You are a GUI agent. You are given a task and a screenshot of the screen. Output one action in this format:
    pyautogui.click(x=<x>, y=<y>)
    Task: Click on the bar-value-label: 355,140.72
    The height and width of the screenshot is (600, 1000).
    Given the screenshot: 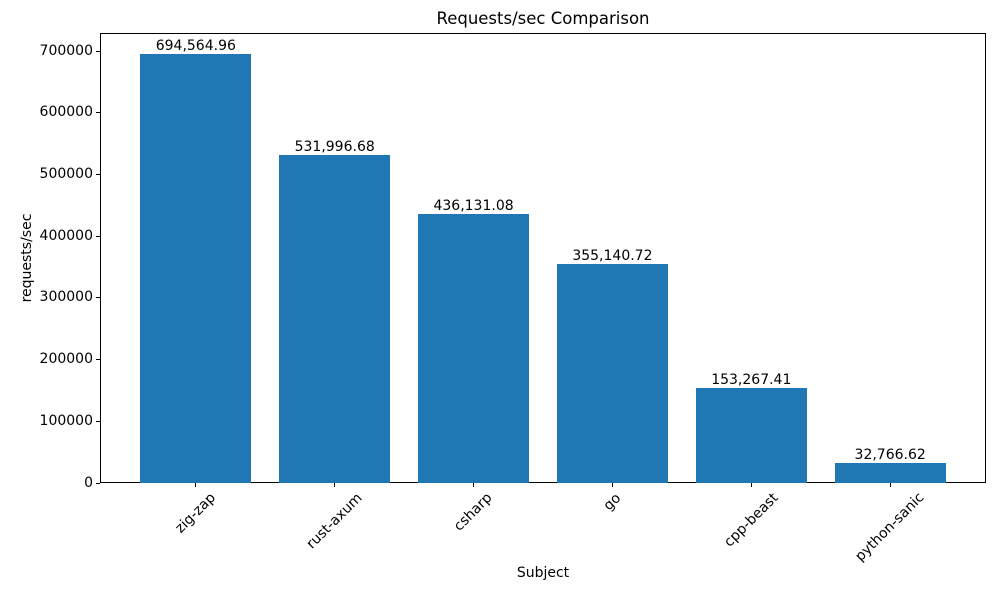 What is the action you would take?
    pyautogui.click(x=612, y=255)
    